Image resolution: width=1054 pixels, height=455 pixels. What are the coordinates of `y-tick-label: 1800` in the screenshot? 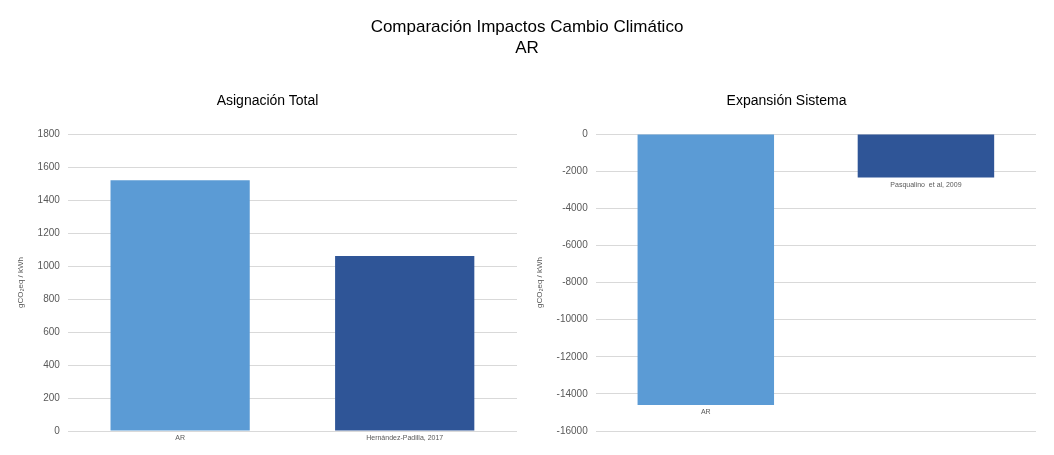 It's located at (49, 133).